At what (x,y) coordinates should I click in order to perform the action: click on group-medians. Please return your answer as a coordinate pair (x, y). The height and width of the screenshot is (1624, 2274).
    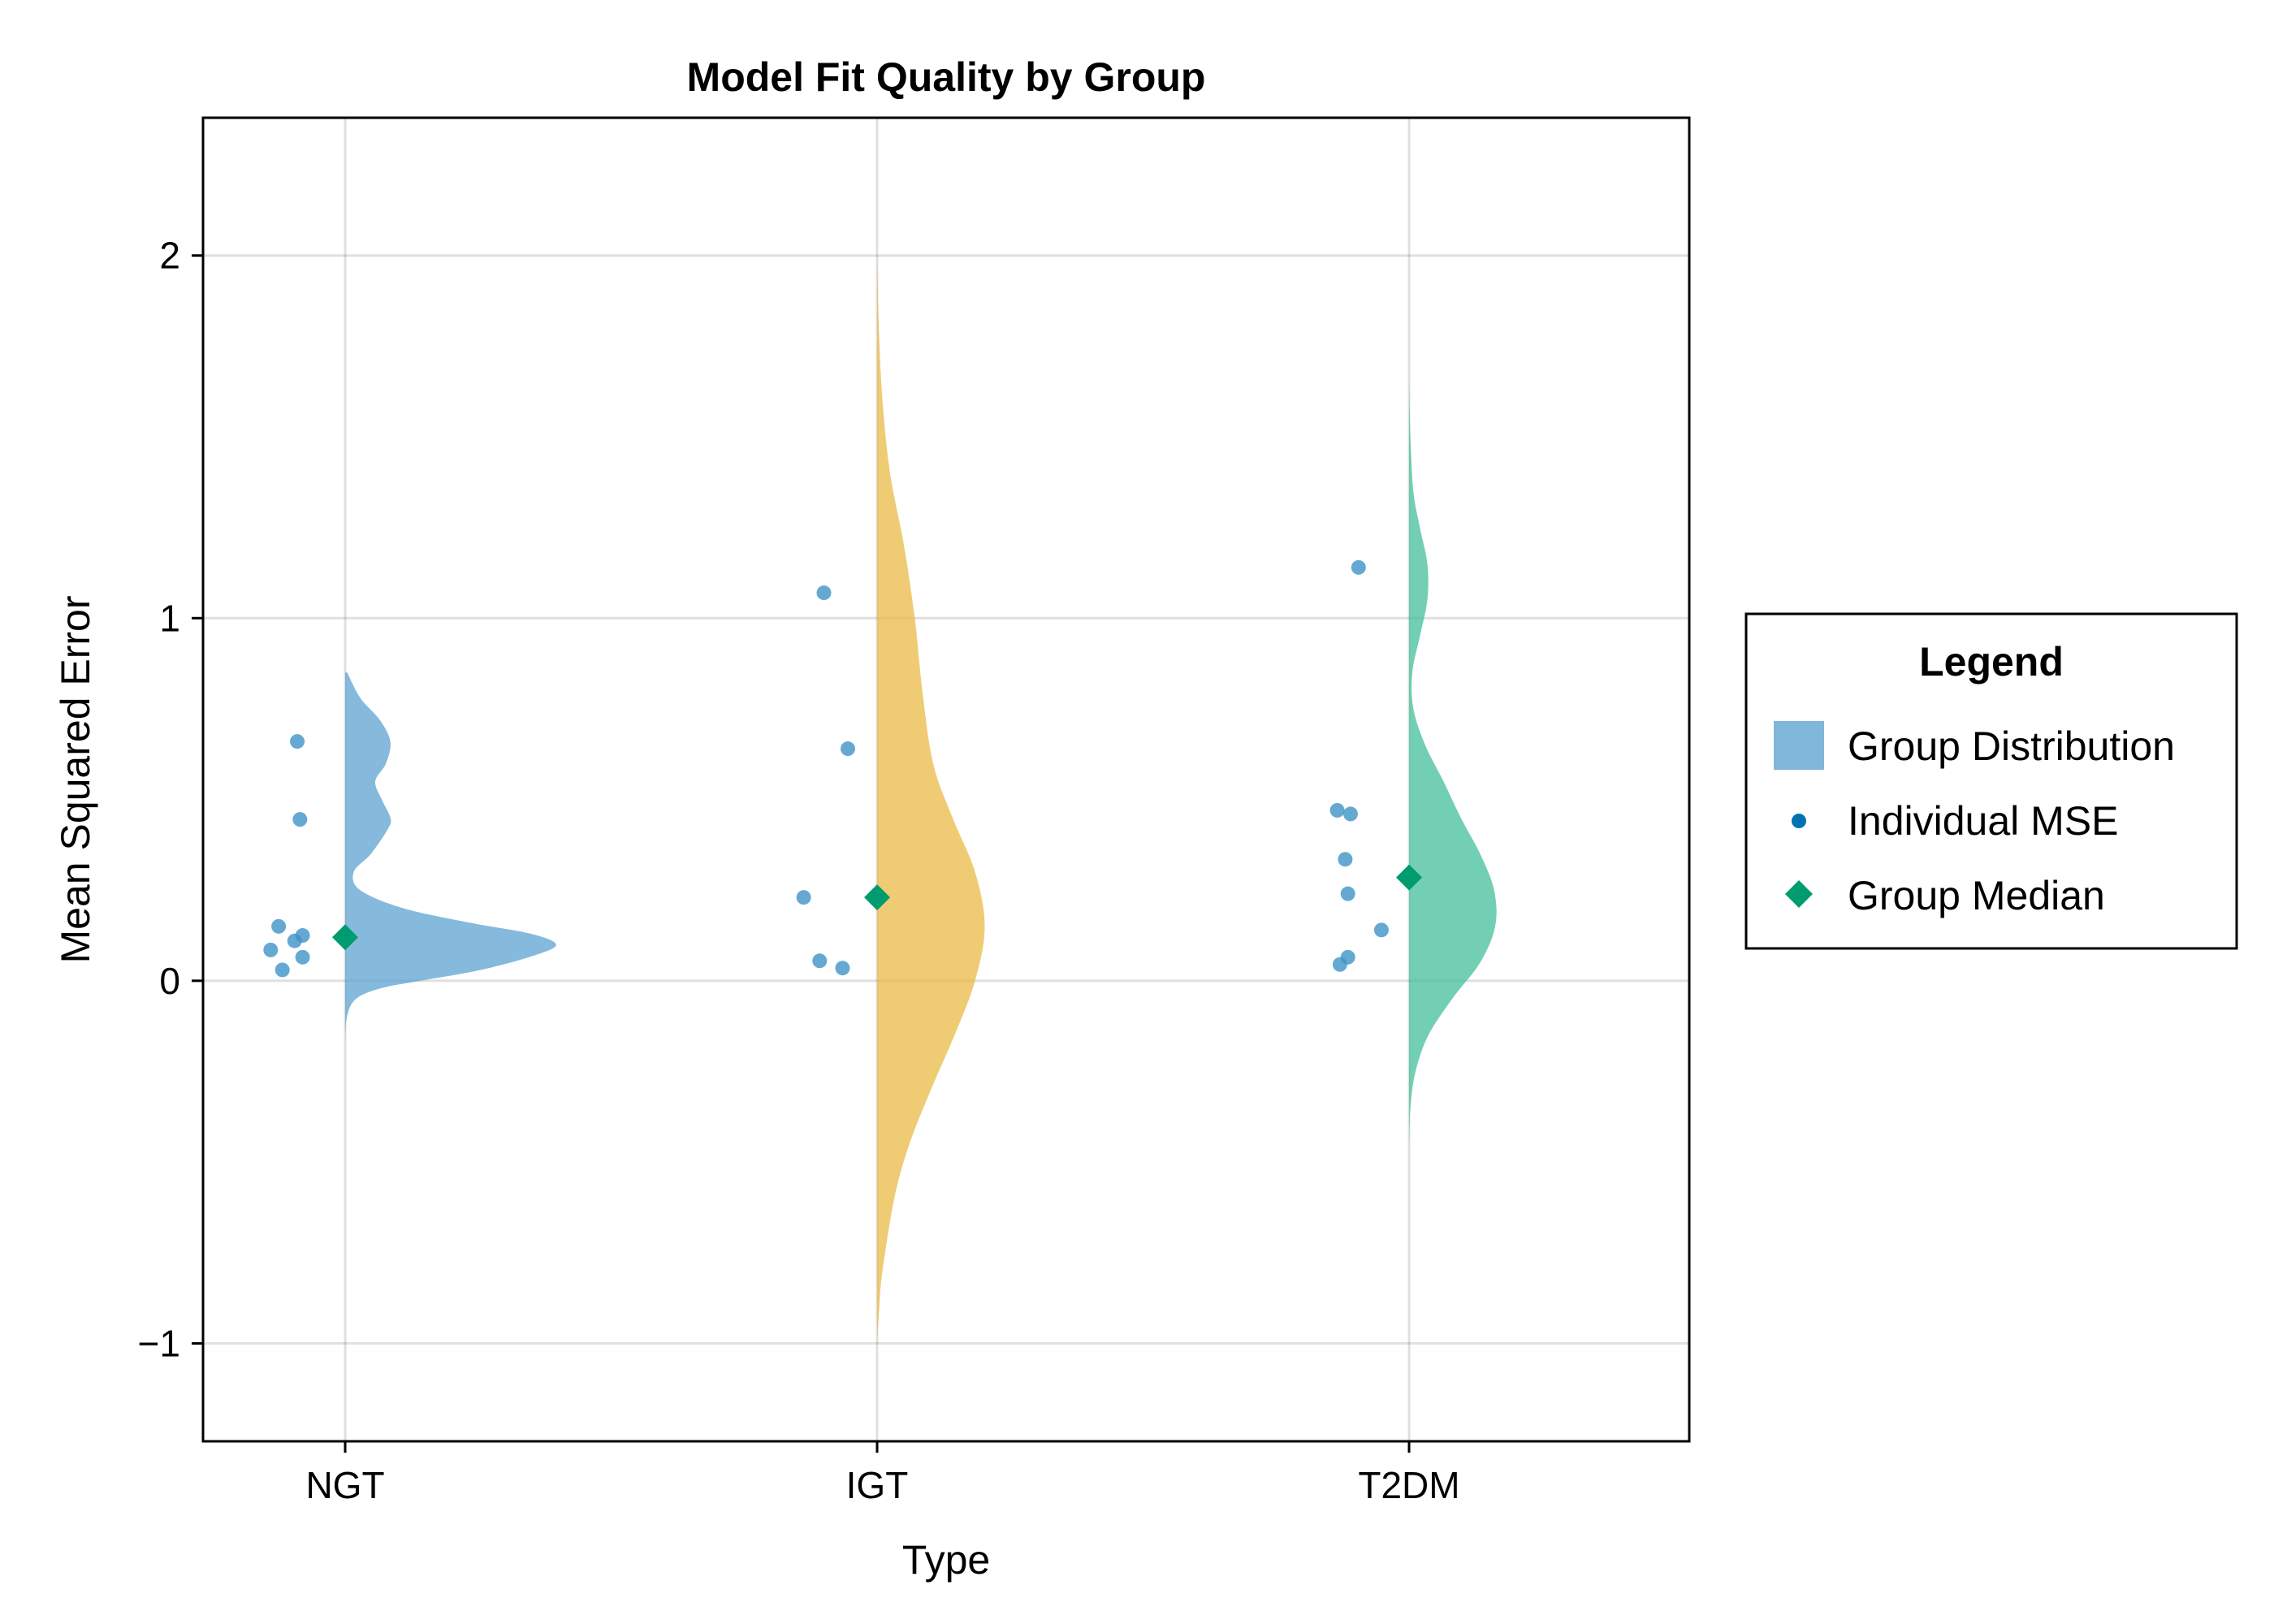
    Looking at the image, I should click on (877, 908).